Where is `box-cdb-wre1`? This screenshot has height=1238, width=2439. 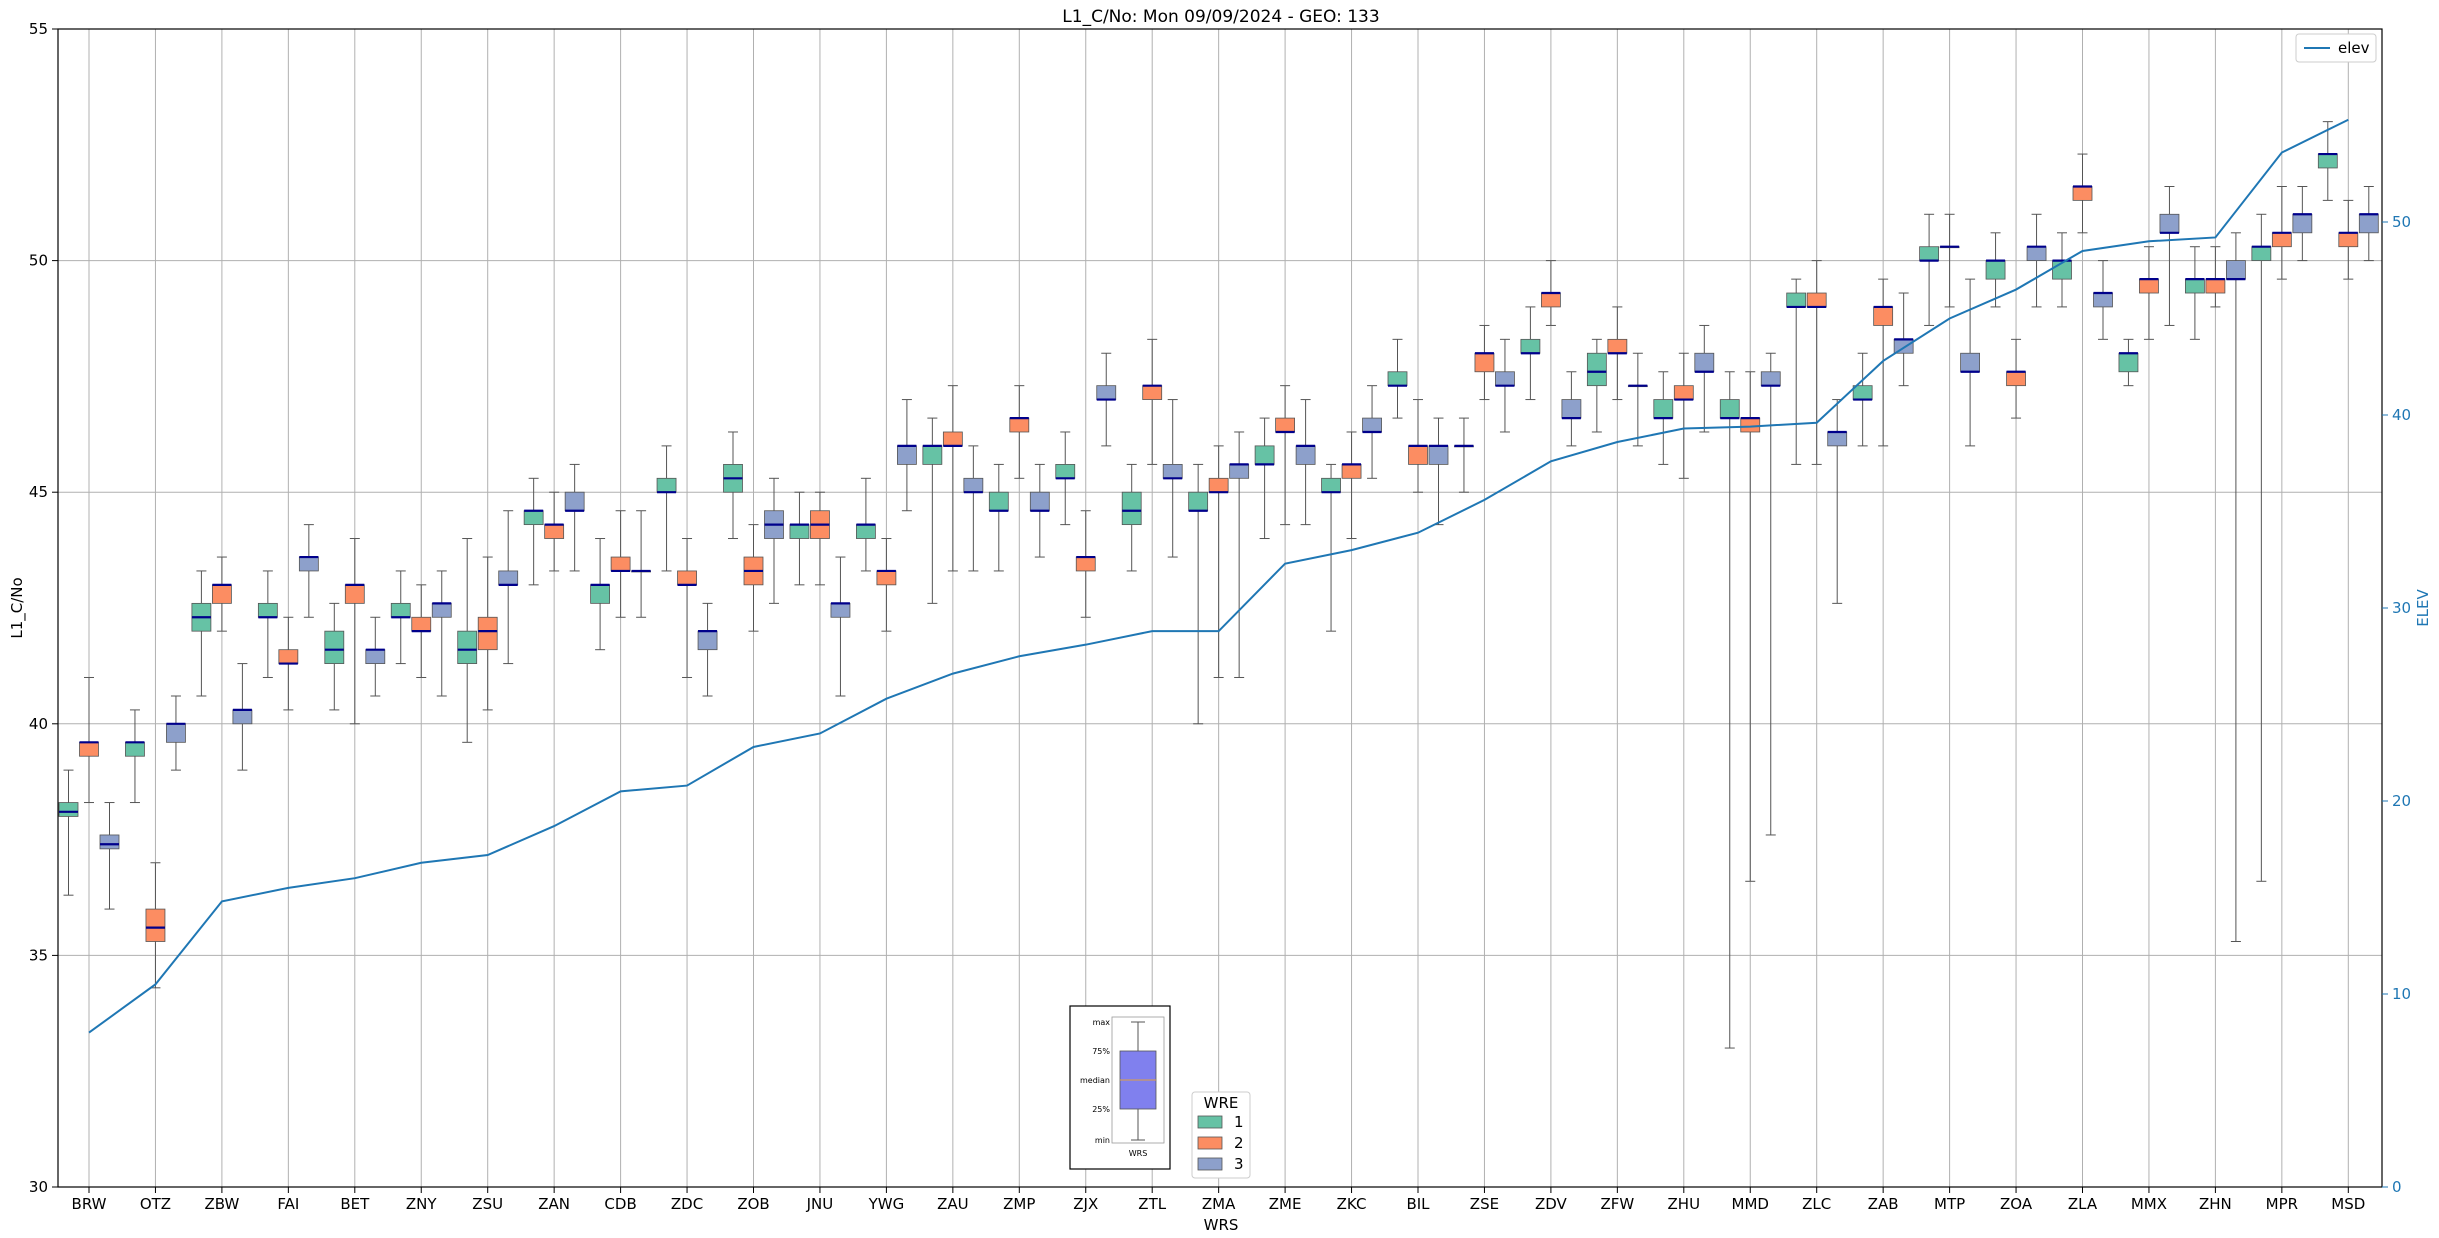
box-cdb-wre1 is located at coordinates (600, 594).